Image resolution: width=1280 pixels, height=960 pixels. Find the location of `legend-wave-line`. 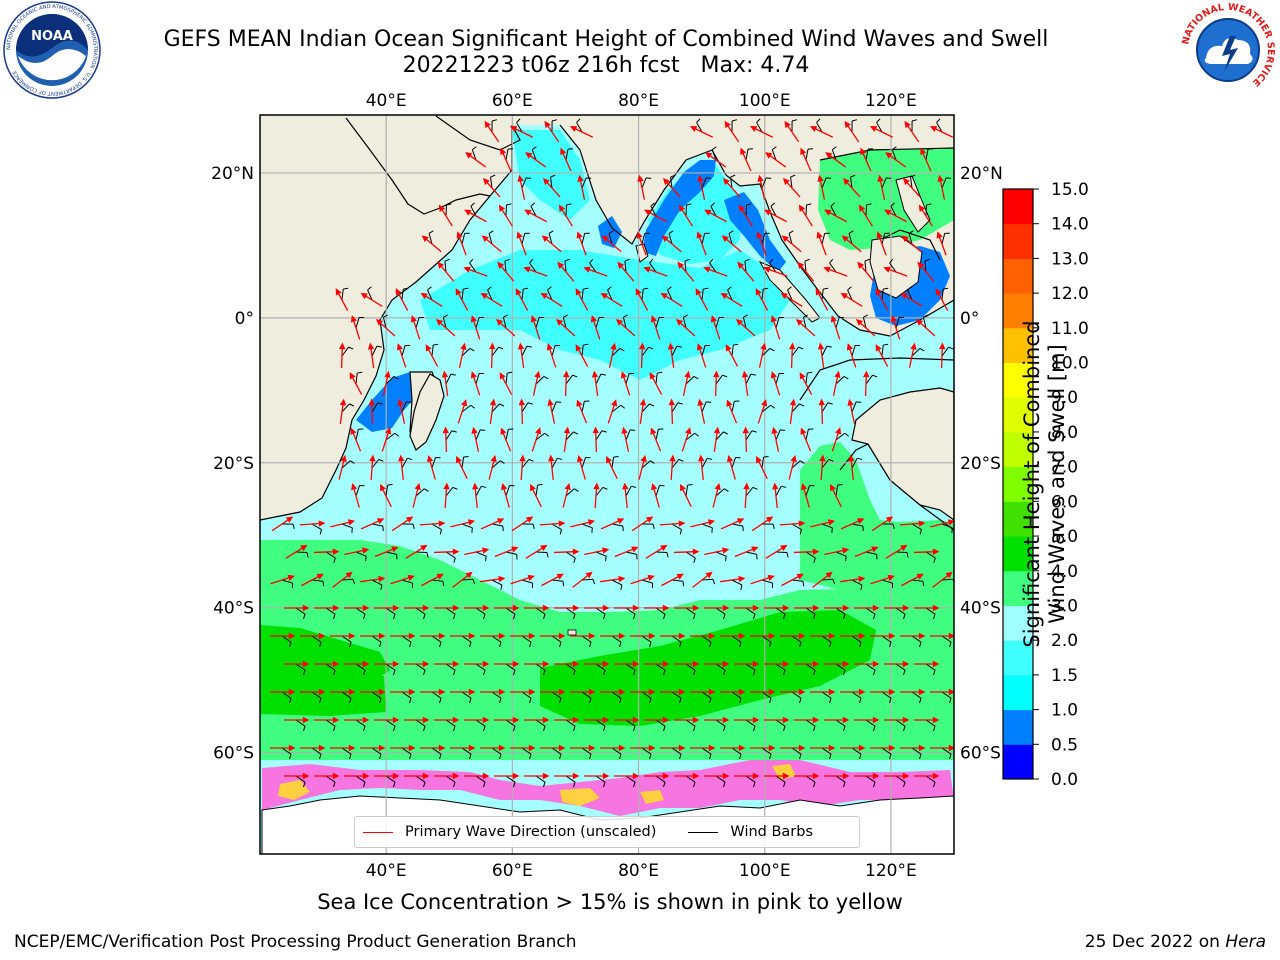

legend-wave-line is located at coordinates (378, 832).